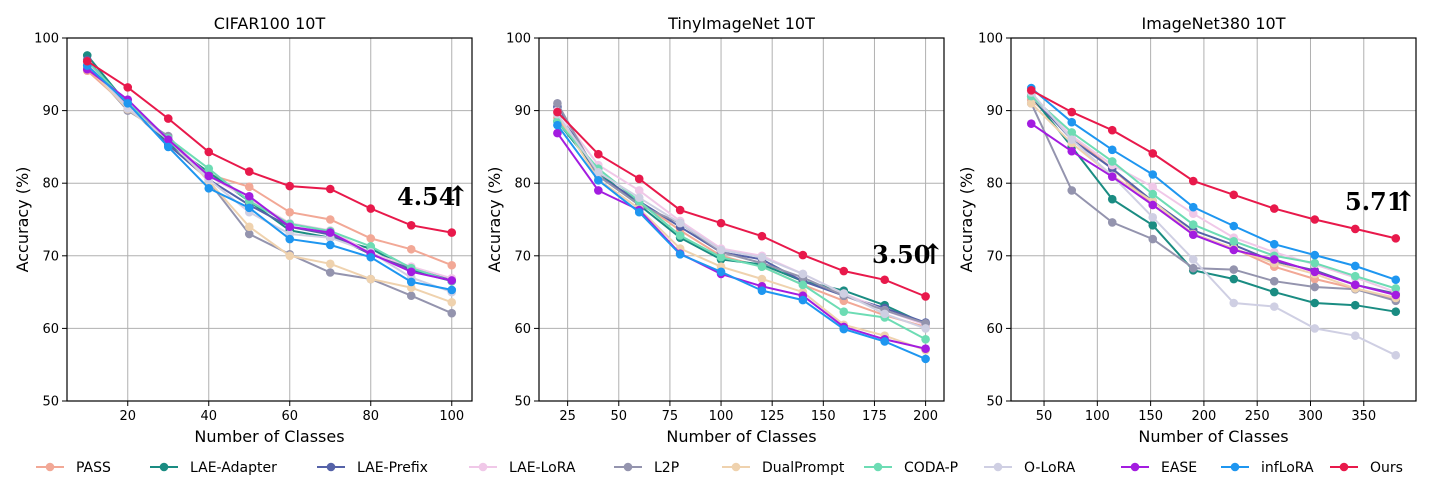 The image size is (1431, 491). Describe the element at coordinates (50, 256) in the screenshot. I see `y-tick-label: 70` at that location.